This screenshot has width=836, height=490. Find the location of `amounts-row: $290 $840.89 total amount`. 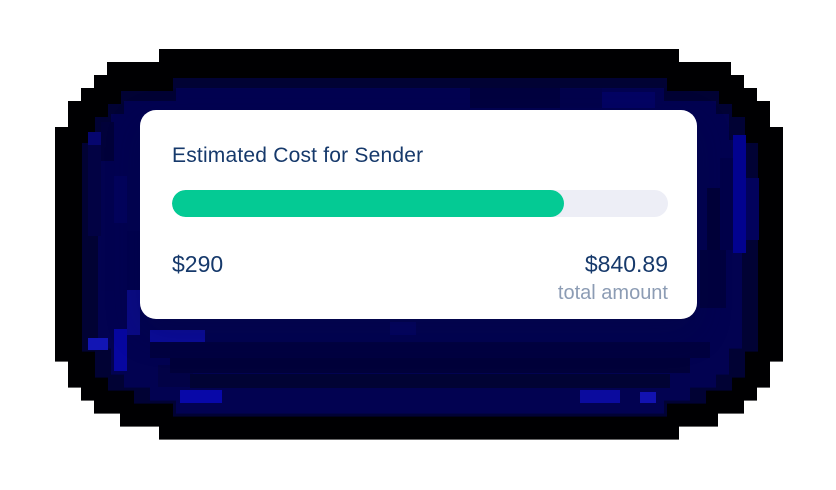

amounts-row: $290 $840.89 total amount is located at coordinates (420, 278).